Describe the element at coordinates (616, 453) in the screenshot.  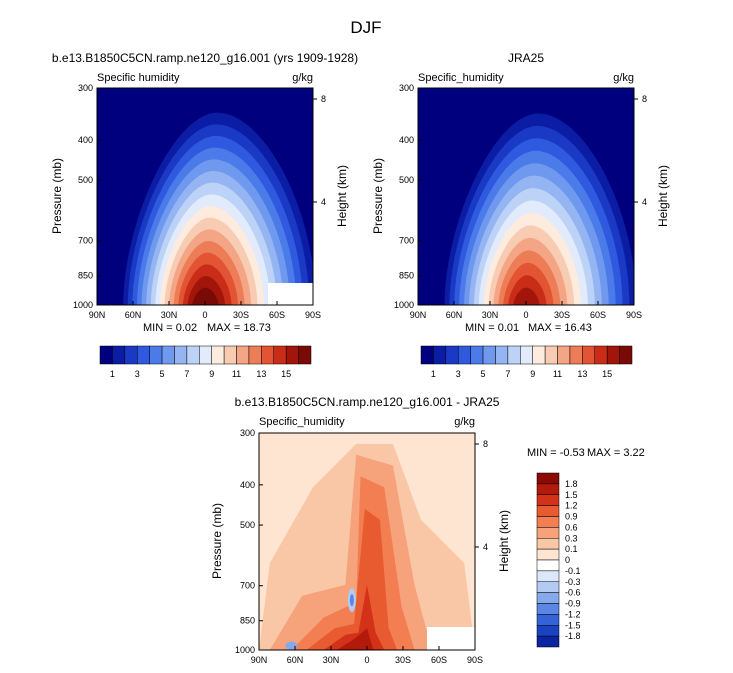
I see `panel-difference-max: MAX = 3.22` at that location.